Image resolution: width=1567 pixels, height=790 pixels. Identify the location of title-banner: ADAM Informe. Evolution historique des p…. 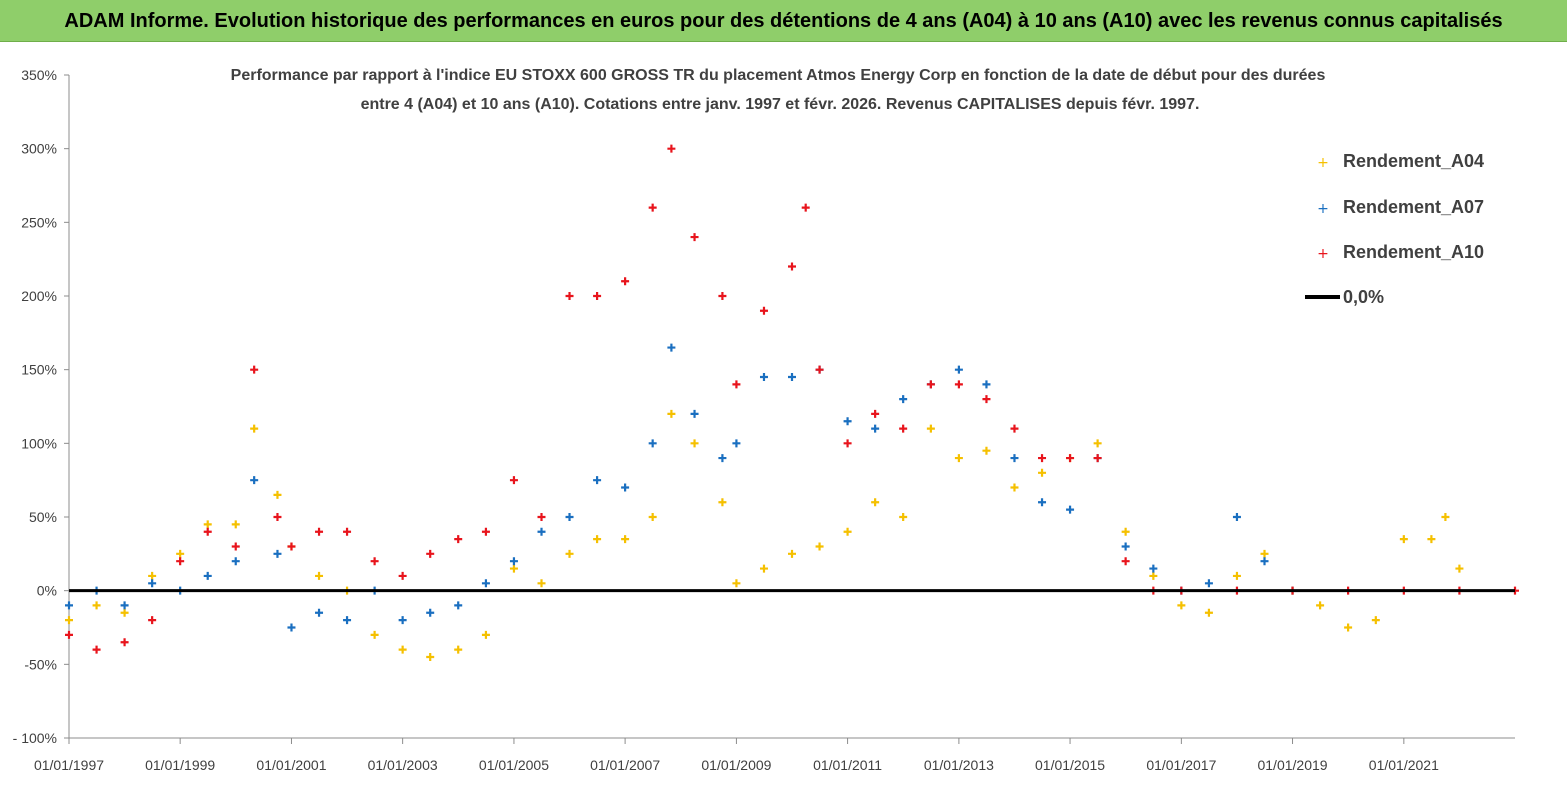
(783, 21).